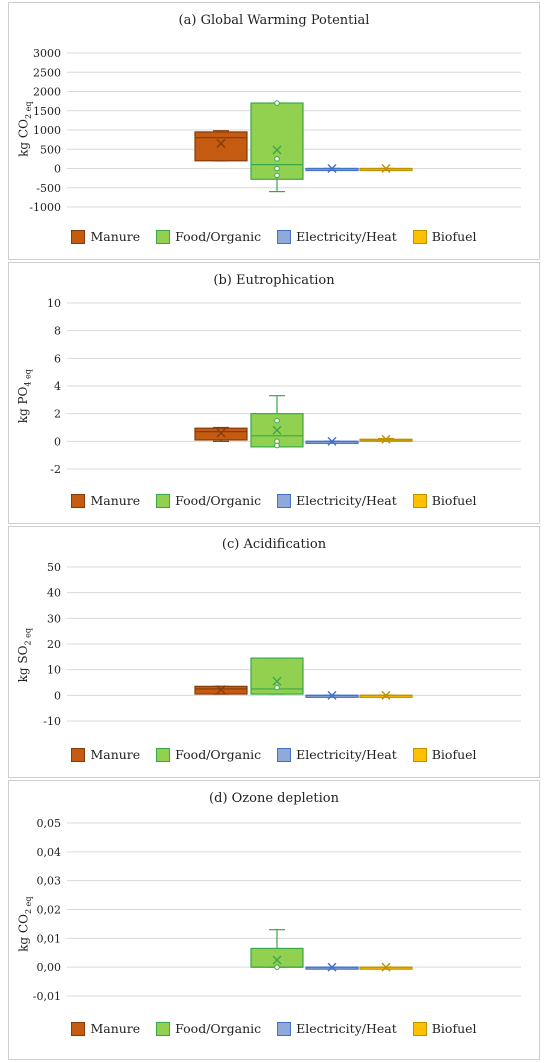 This screenshot has height=1063, width=550. I want to click on y-tick-label: 6, so click(57, 358).